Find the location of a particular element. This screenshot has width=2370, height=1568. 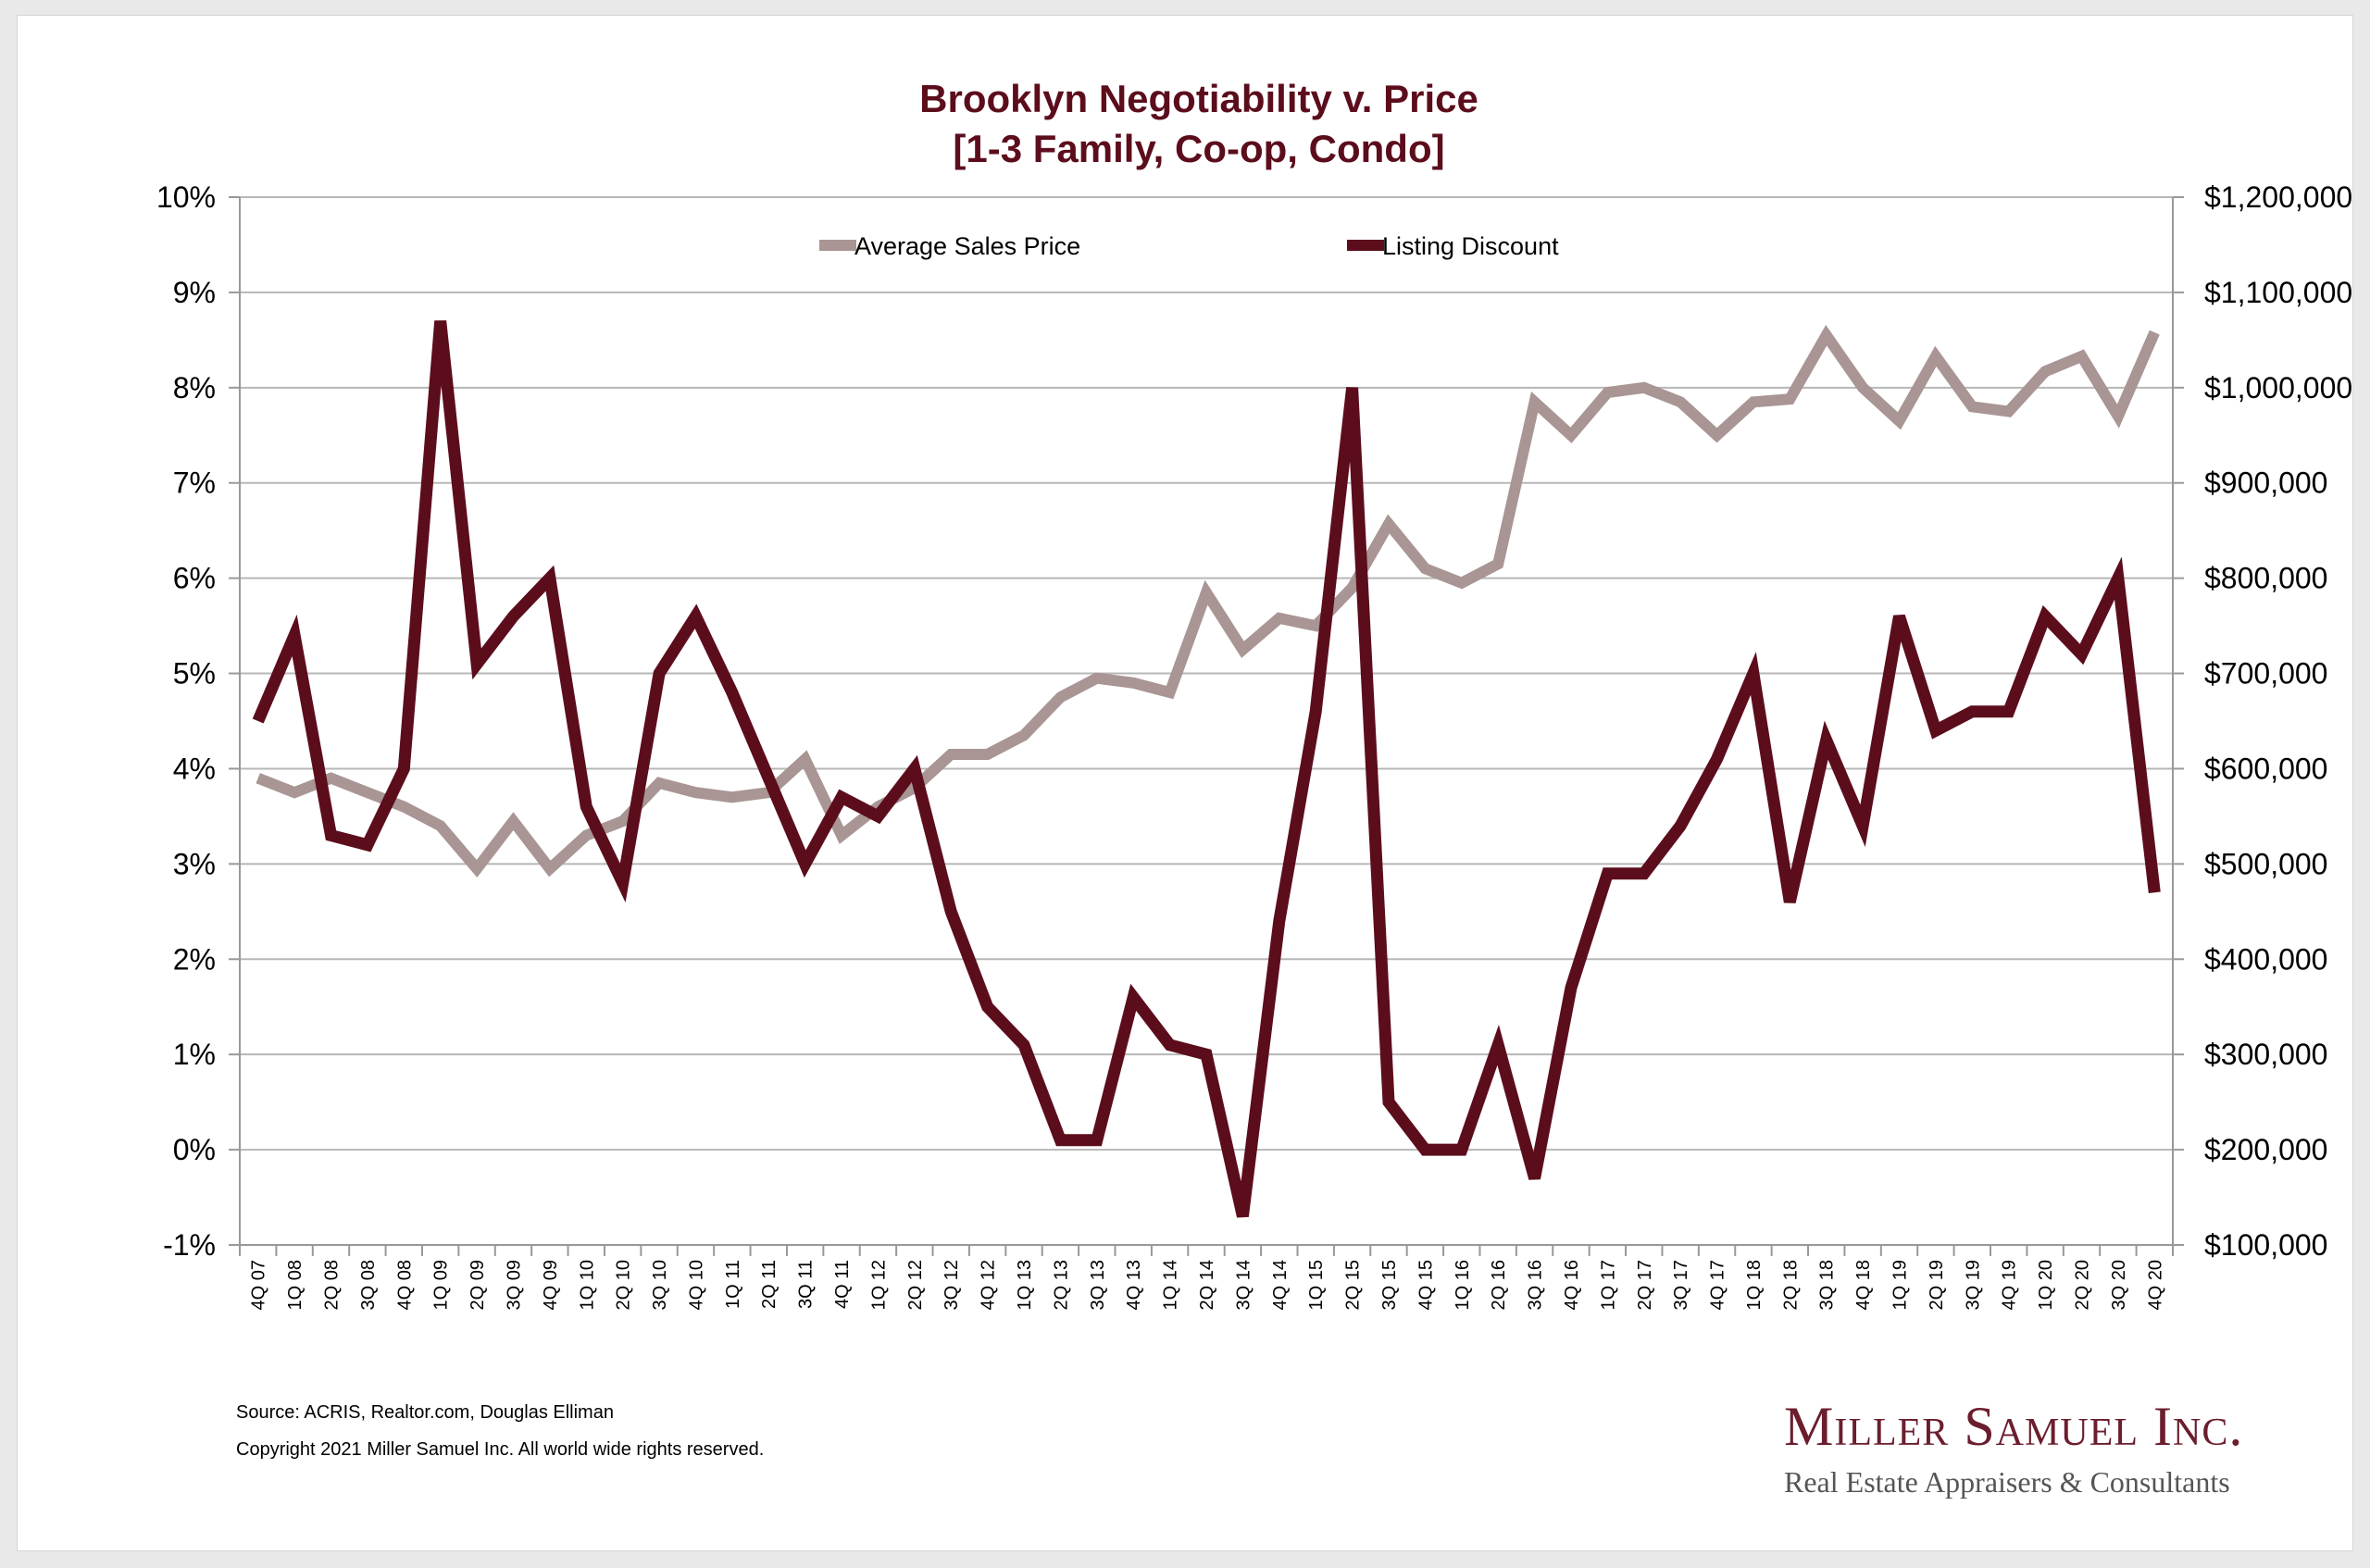

x-axis-tick-label: 2Q 11 is located at coordinates (769, 1284).